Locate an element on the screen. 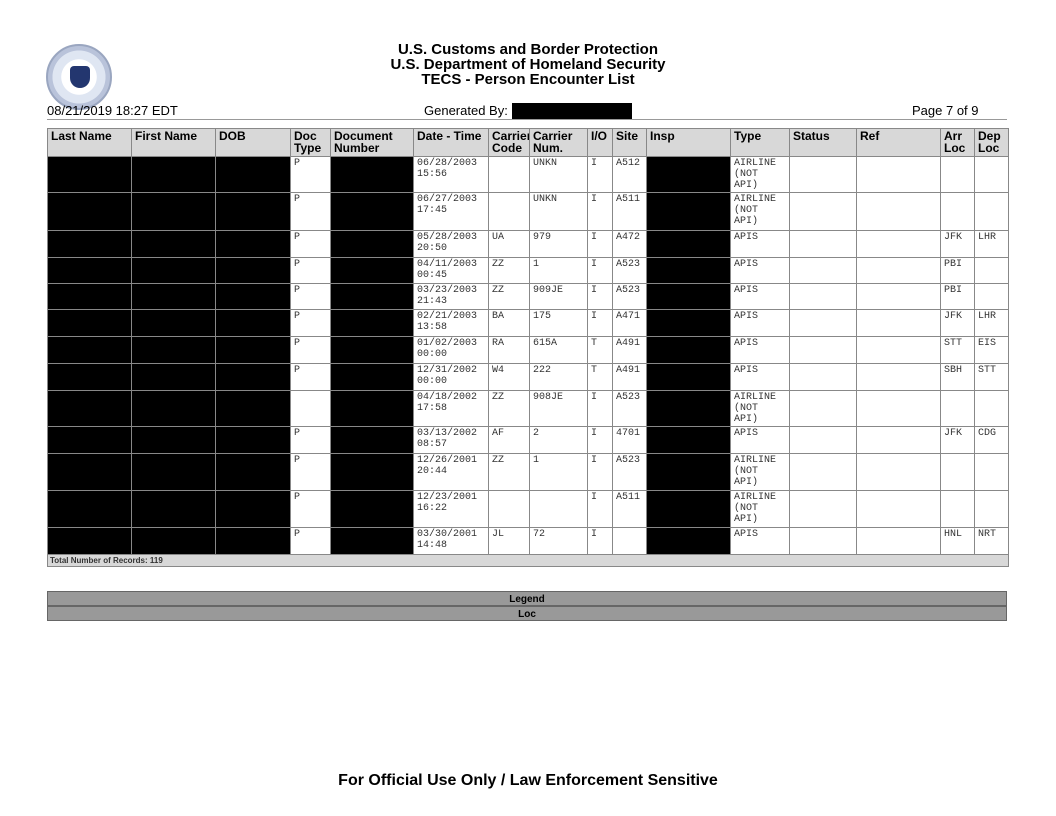 The image size is (1056, 816). table-row: P 03/23/2003 21:43 ZZ 909JE I A523 APIS PBI is located at coordinates (528, 296).